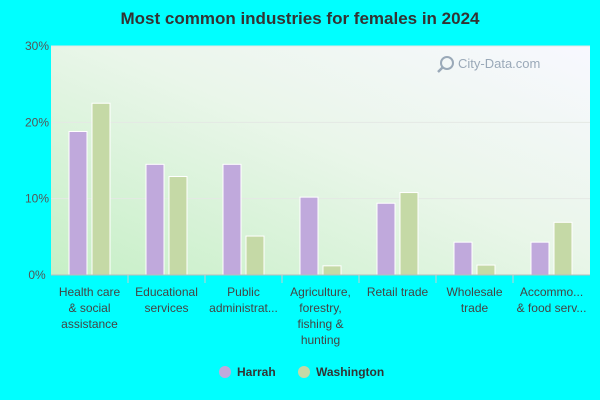 The width and height of the screenshot is (600, 400). I want to click on x-tick-label: Wholesale trade, so click(474, 300).